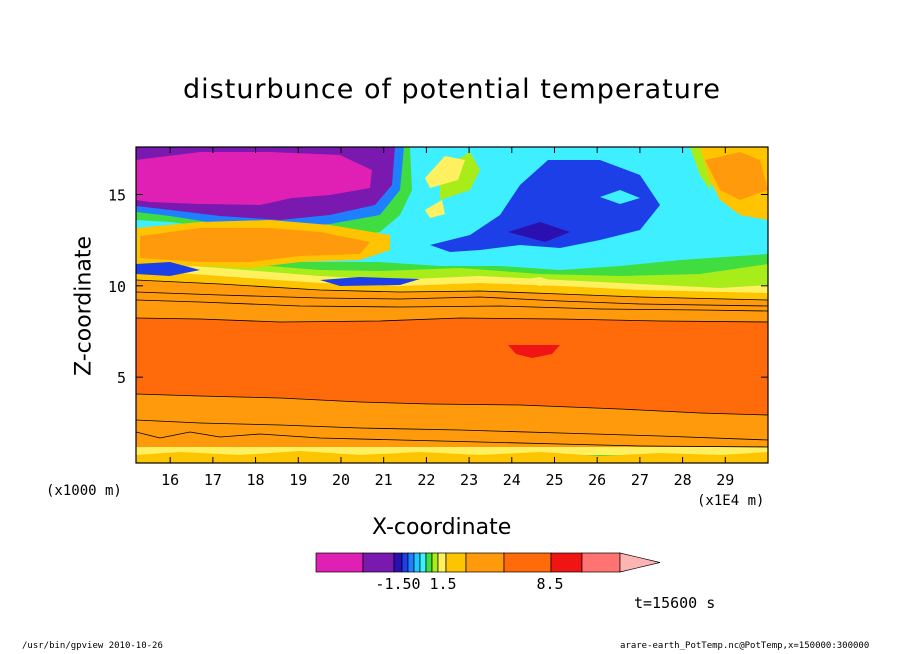  What do you see at coordinates (84, 306) in the screenshot?
I see `y-axis-label: Z-coordinate` at bounding box center [84, 306].